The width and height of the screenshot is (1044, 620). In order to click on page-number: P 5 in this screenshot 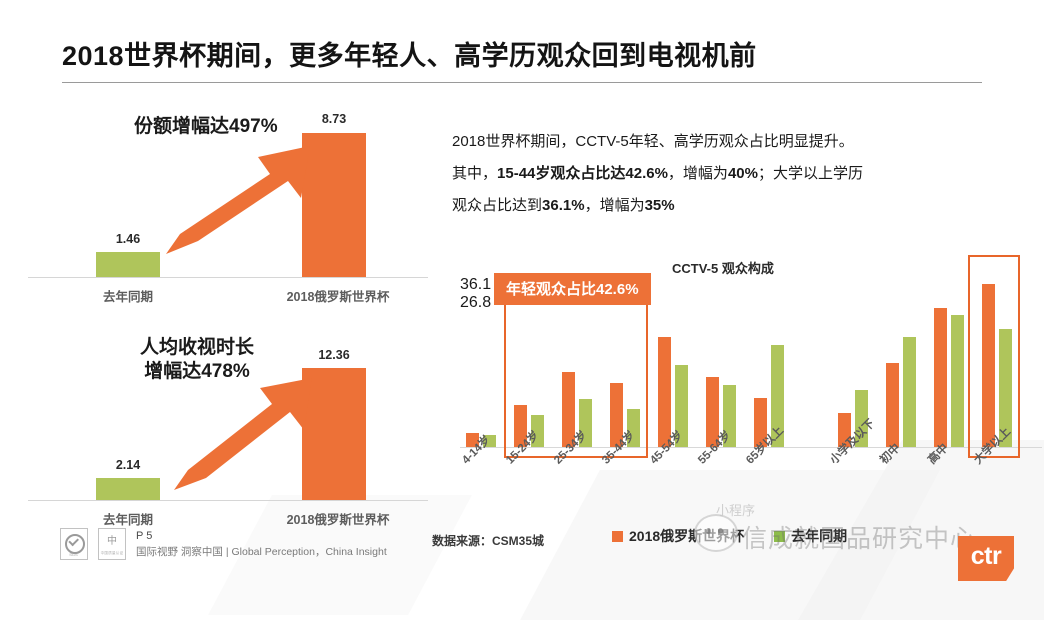, I will do `click(144, 536)`.